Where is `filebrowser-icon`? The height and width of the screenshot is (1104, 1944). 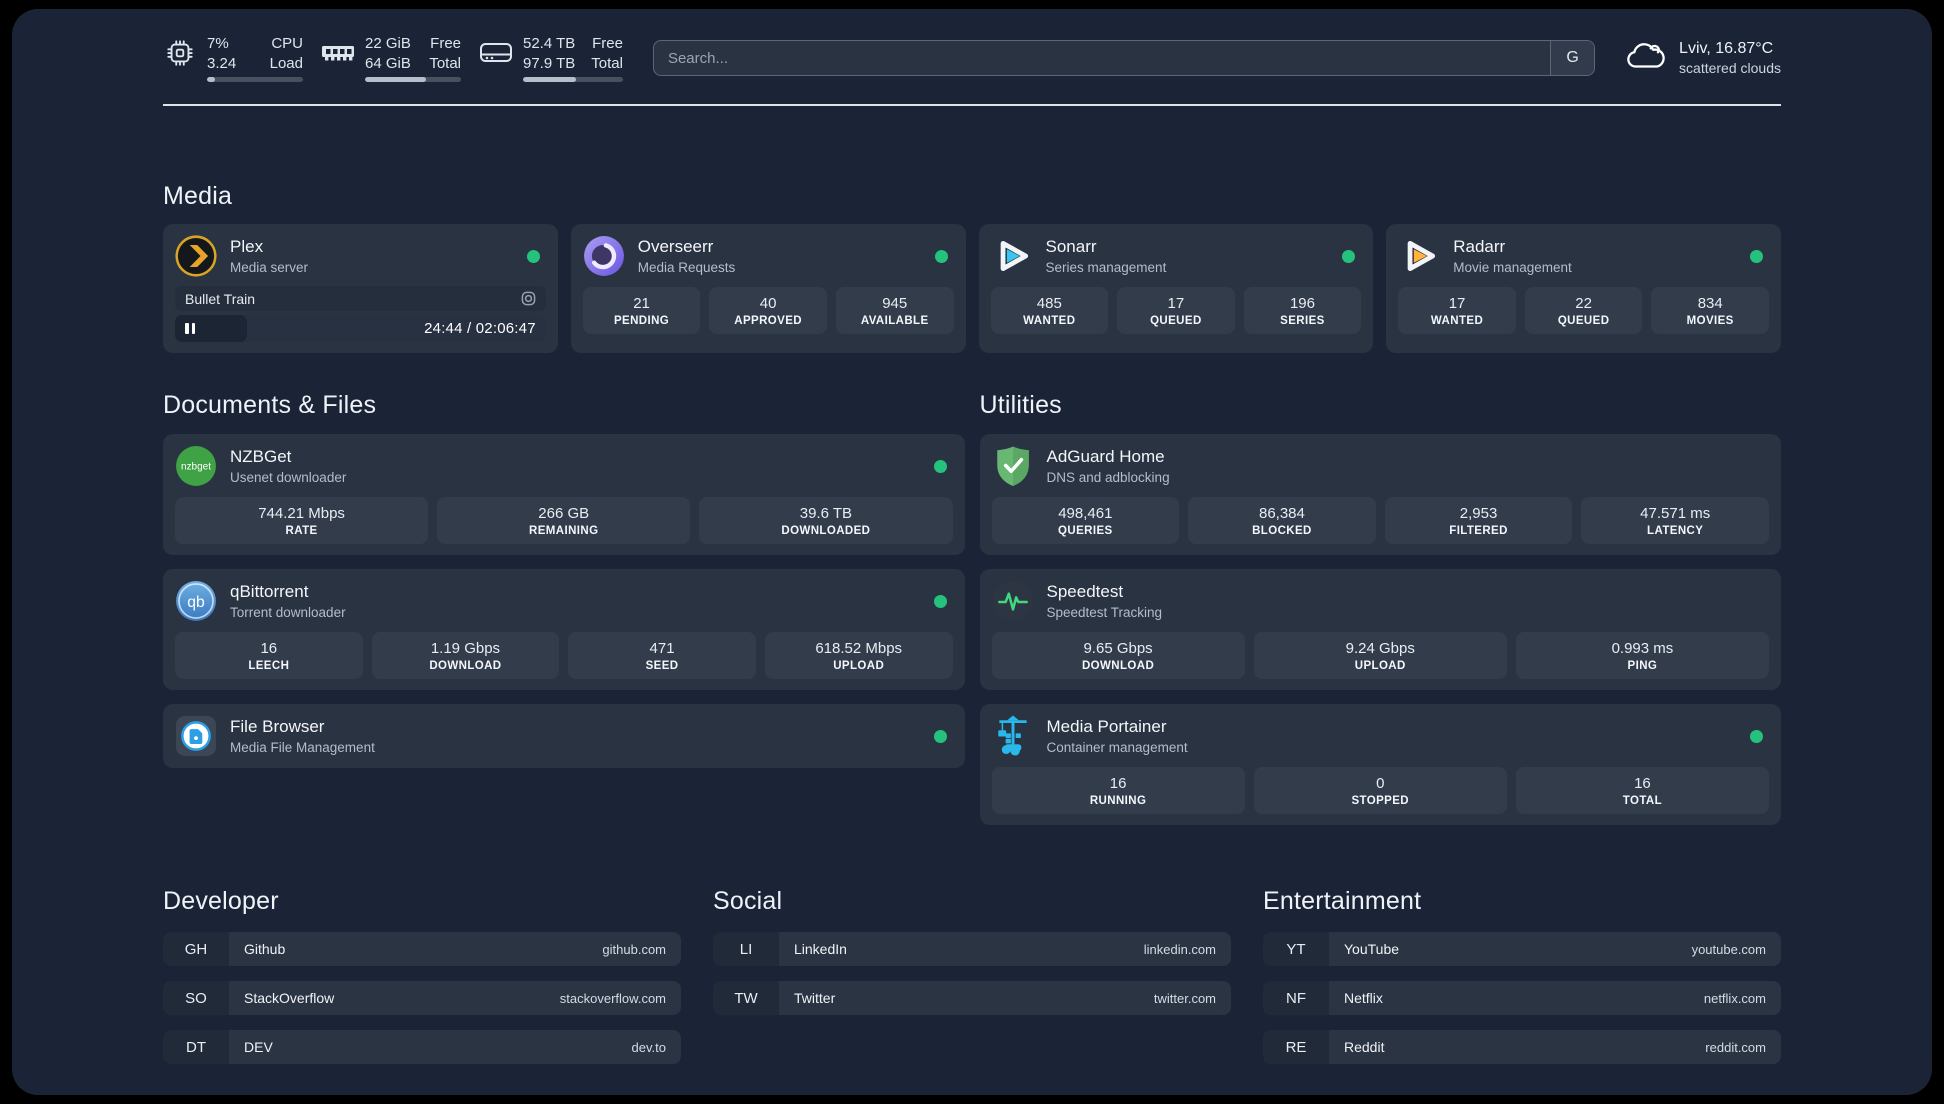
filebrowser-icon is located at coordinates (196, 736).